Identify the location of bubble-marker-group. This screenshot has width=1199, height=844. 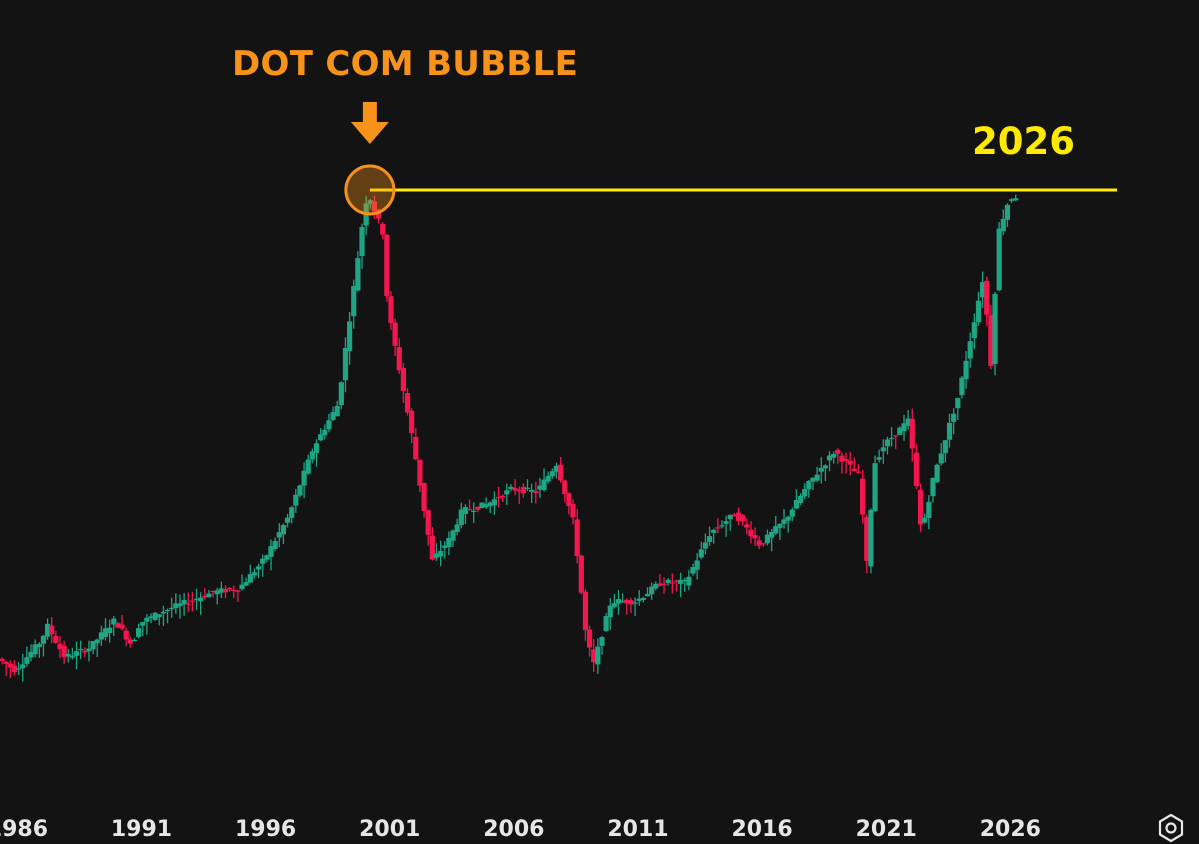
(370, 159).